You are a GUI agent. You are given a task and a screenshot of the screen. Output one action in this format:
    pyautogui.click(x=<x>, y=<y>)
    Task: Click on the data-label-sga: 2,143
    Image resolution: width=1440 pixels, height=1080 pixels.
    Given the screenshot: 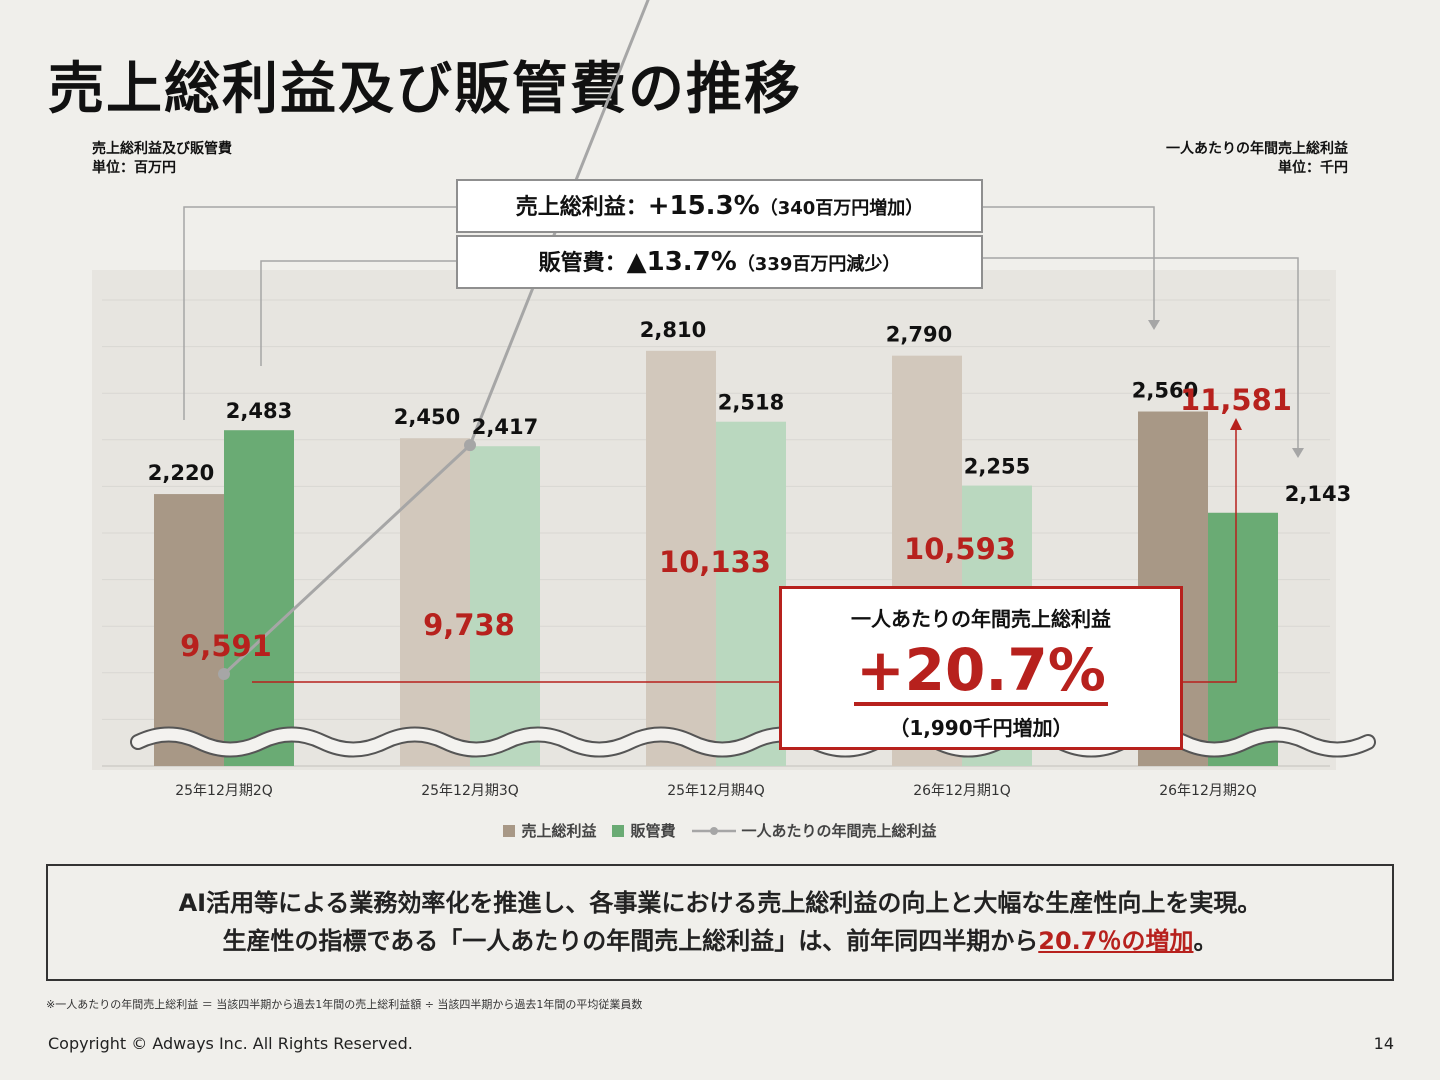 What is the action you would take?
    pyautogui.click(x=1318, y=494)
    